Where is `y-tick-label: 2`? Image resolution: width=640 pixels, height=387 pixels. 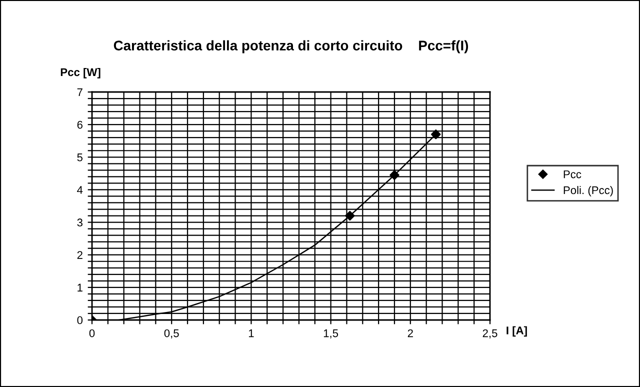 y-tick-label: 2 is located at coordinates (79, 255).